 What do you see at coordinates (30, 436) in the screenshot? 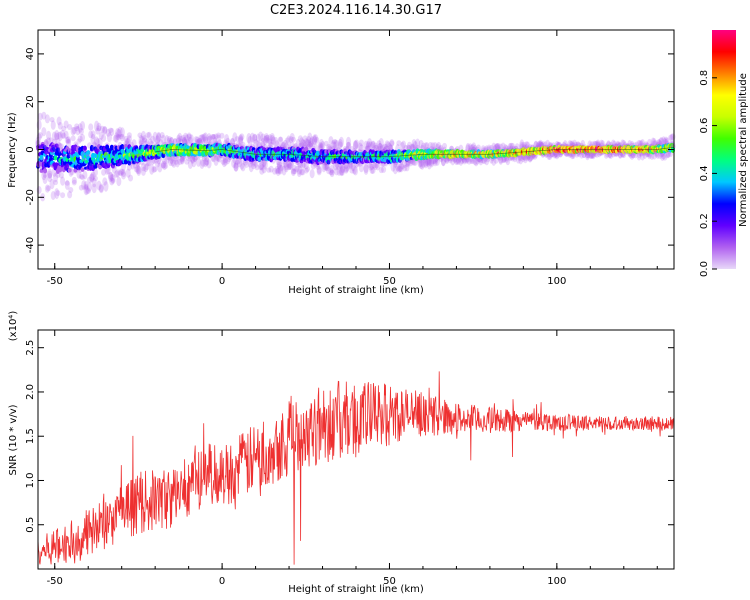
I see `snr-y-tick-label: 1.5` at bounding box center [30, 436].